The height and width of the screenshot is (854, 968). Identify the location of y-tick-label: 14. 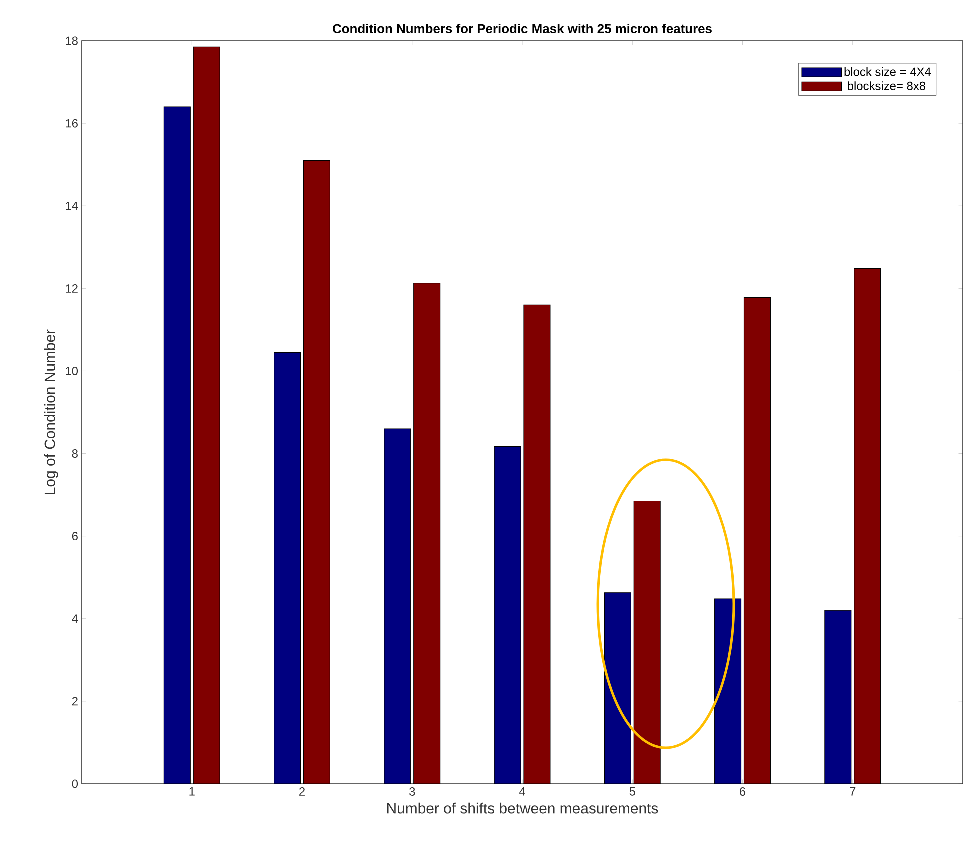
(72, 206).